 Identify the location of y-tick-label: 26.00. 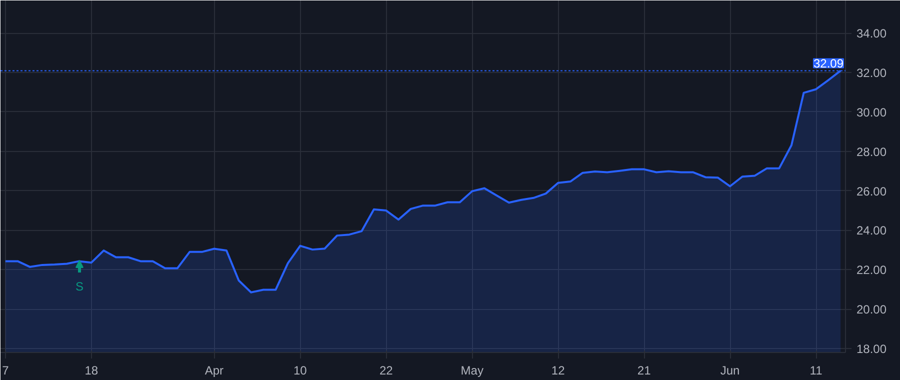
(871, 191).